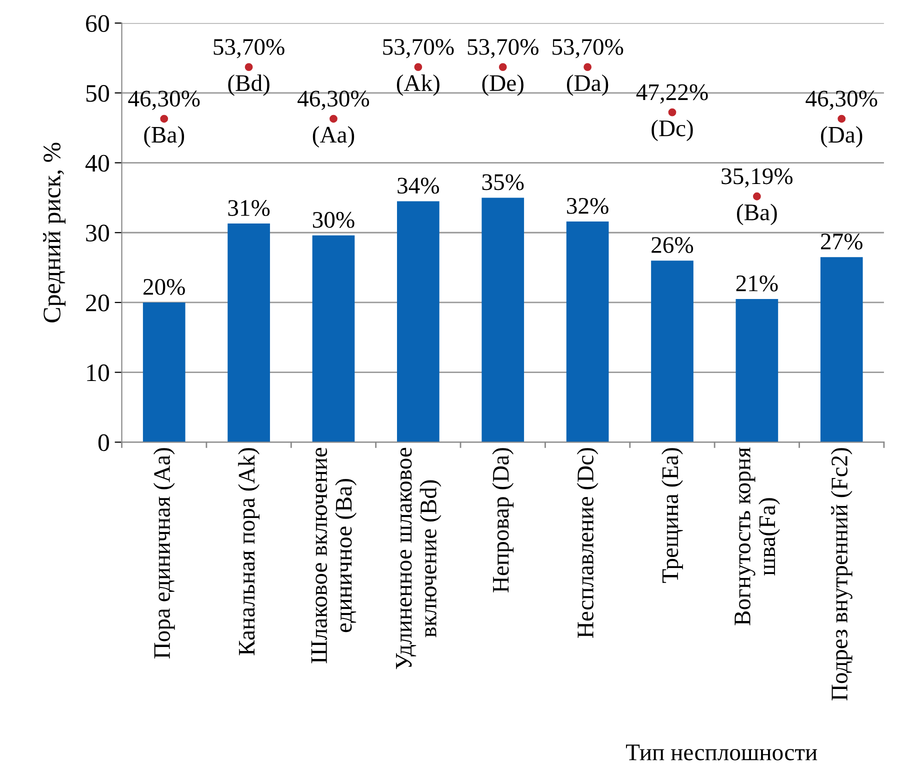 Image resolution: width=902 pixels, height=769 pixels. I want to click on data-label: 46,30% (Aa), so click(334, 119).